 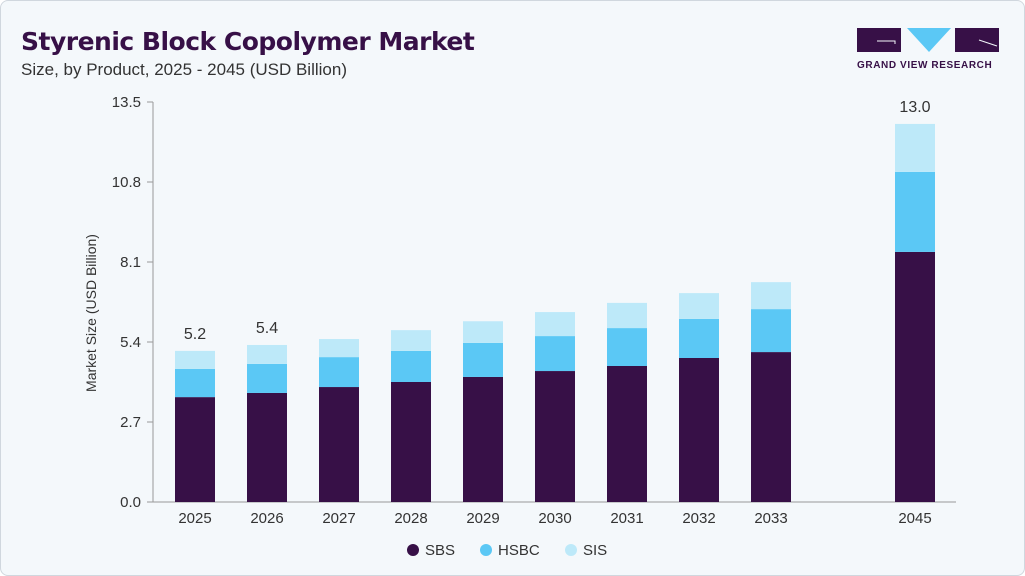 I want to click on bar-hsbc-2029, so click(x=483, y=359).